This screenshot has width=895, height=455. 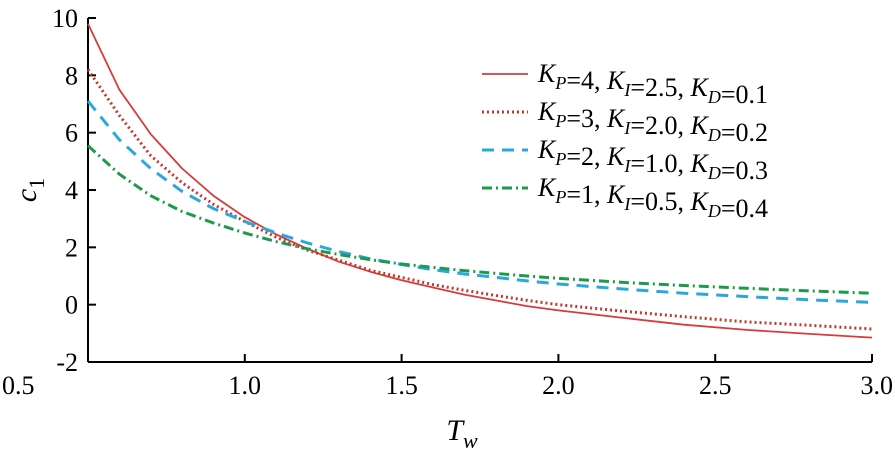 What do you see at coordinates (558, 385) in the screenshot?
I see `x-tick-label: 2.0` at bounding box center [558, 385].